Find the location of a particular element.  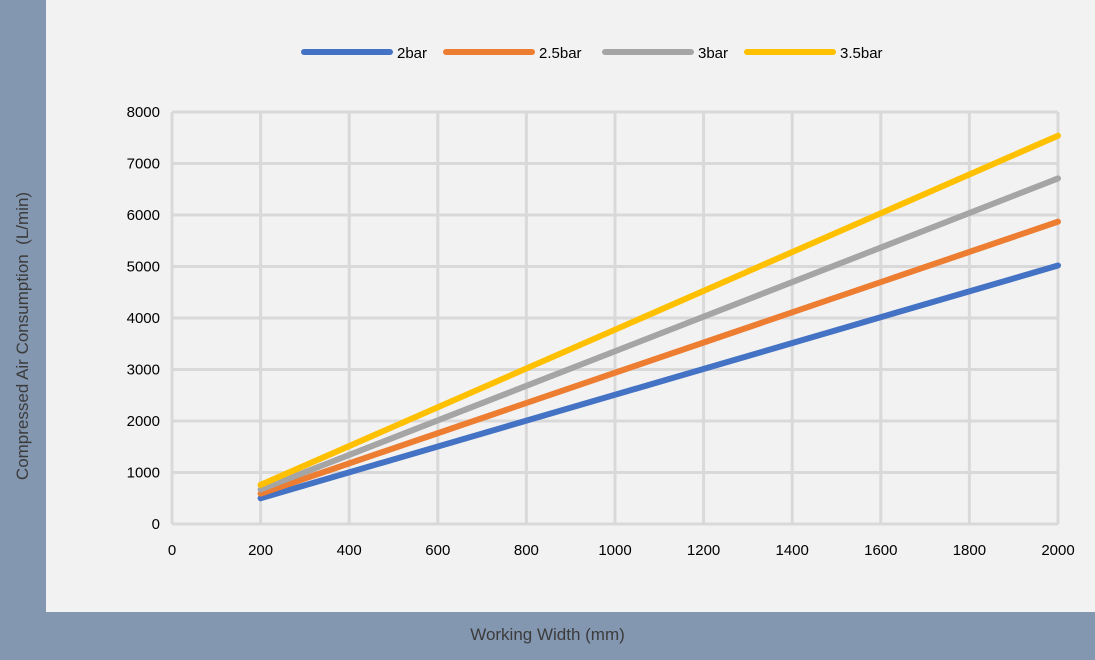

x-tick-label: 2000 is located at coordinates (1057, 550).